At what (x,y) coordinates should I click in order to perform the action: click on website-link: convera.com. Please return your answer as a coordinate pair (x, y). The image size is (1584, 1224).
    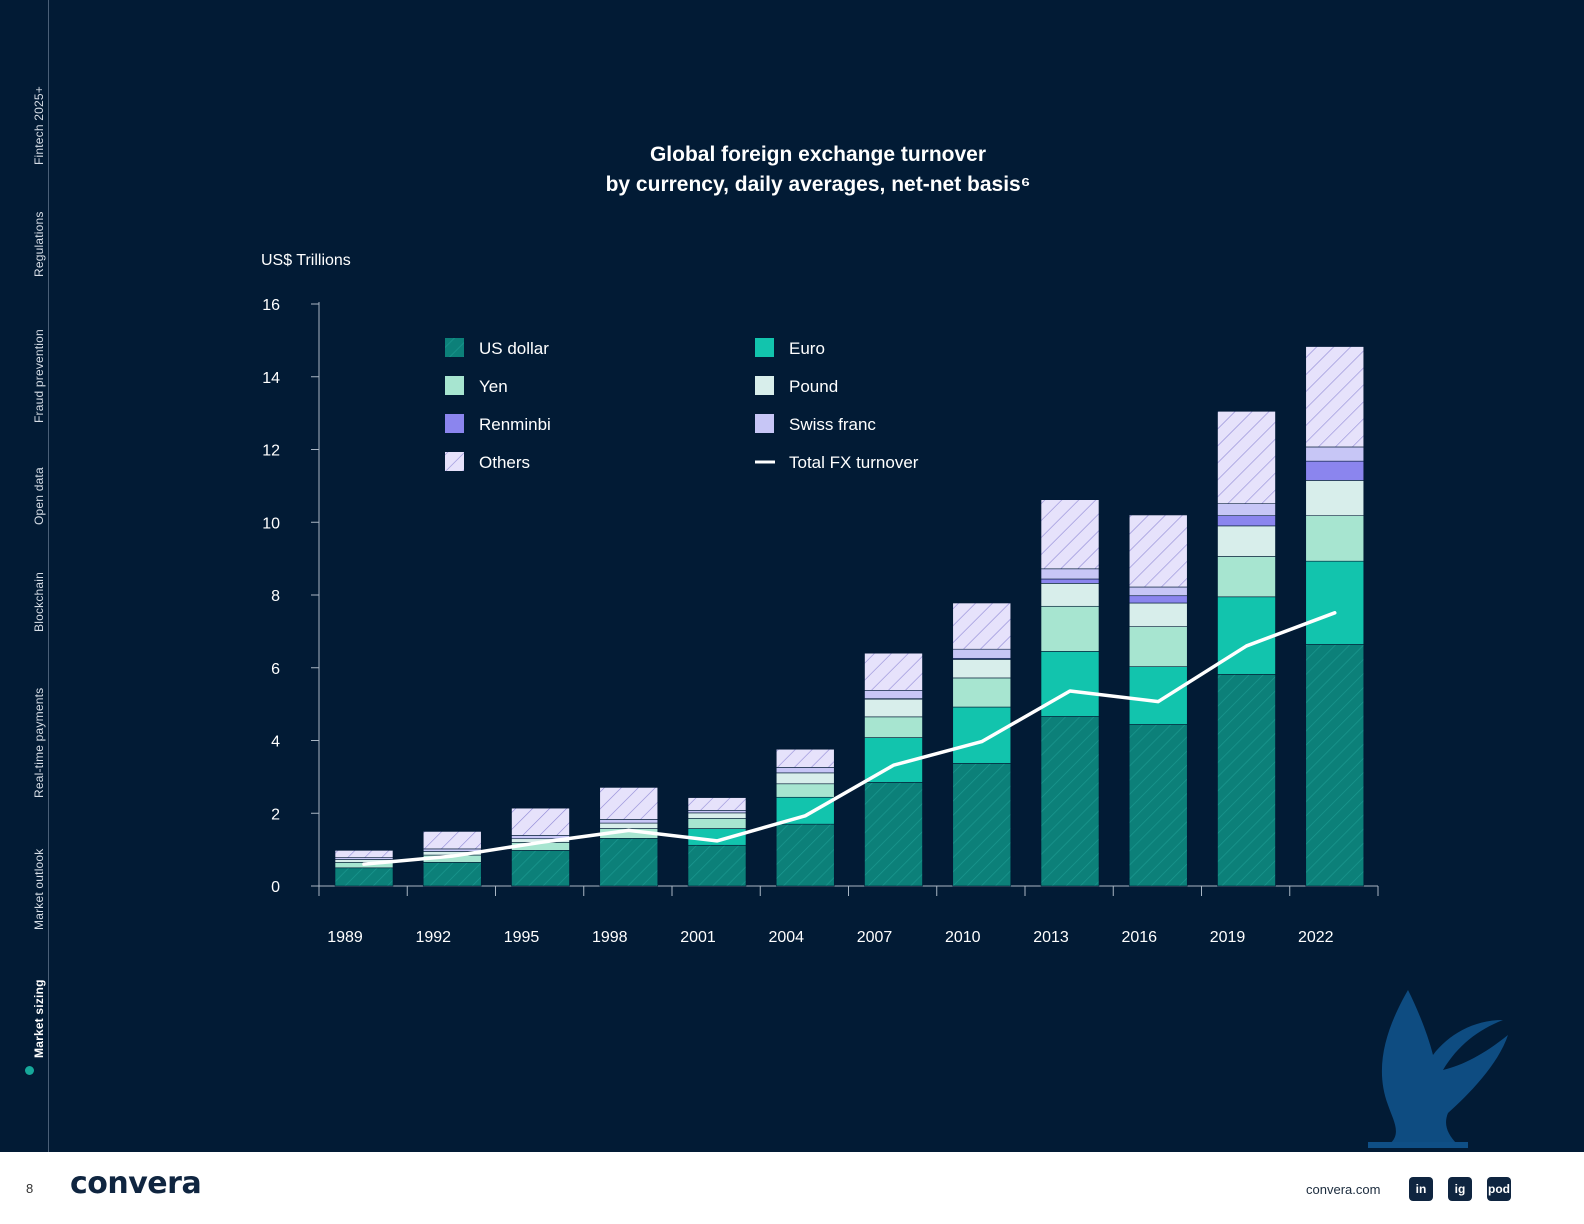
    Looking at the image, I should click on (1343, 1189).